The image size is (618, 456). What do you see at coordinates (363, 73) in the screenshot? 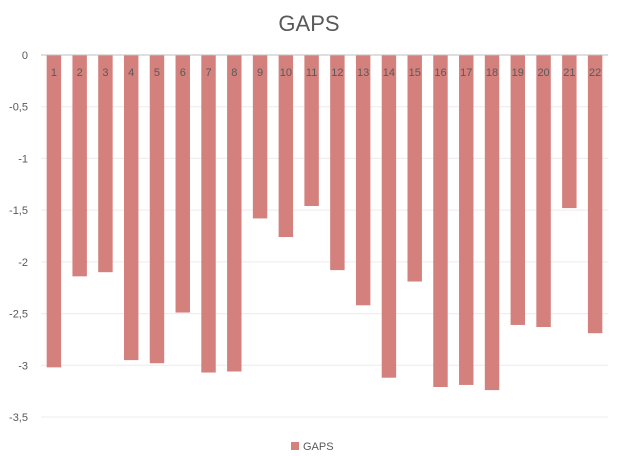
I see `category-label: 13` at bounding box center [363, 73].